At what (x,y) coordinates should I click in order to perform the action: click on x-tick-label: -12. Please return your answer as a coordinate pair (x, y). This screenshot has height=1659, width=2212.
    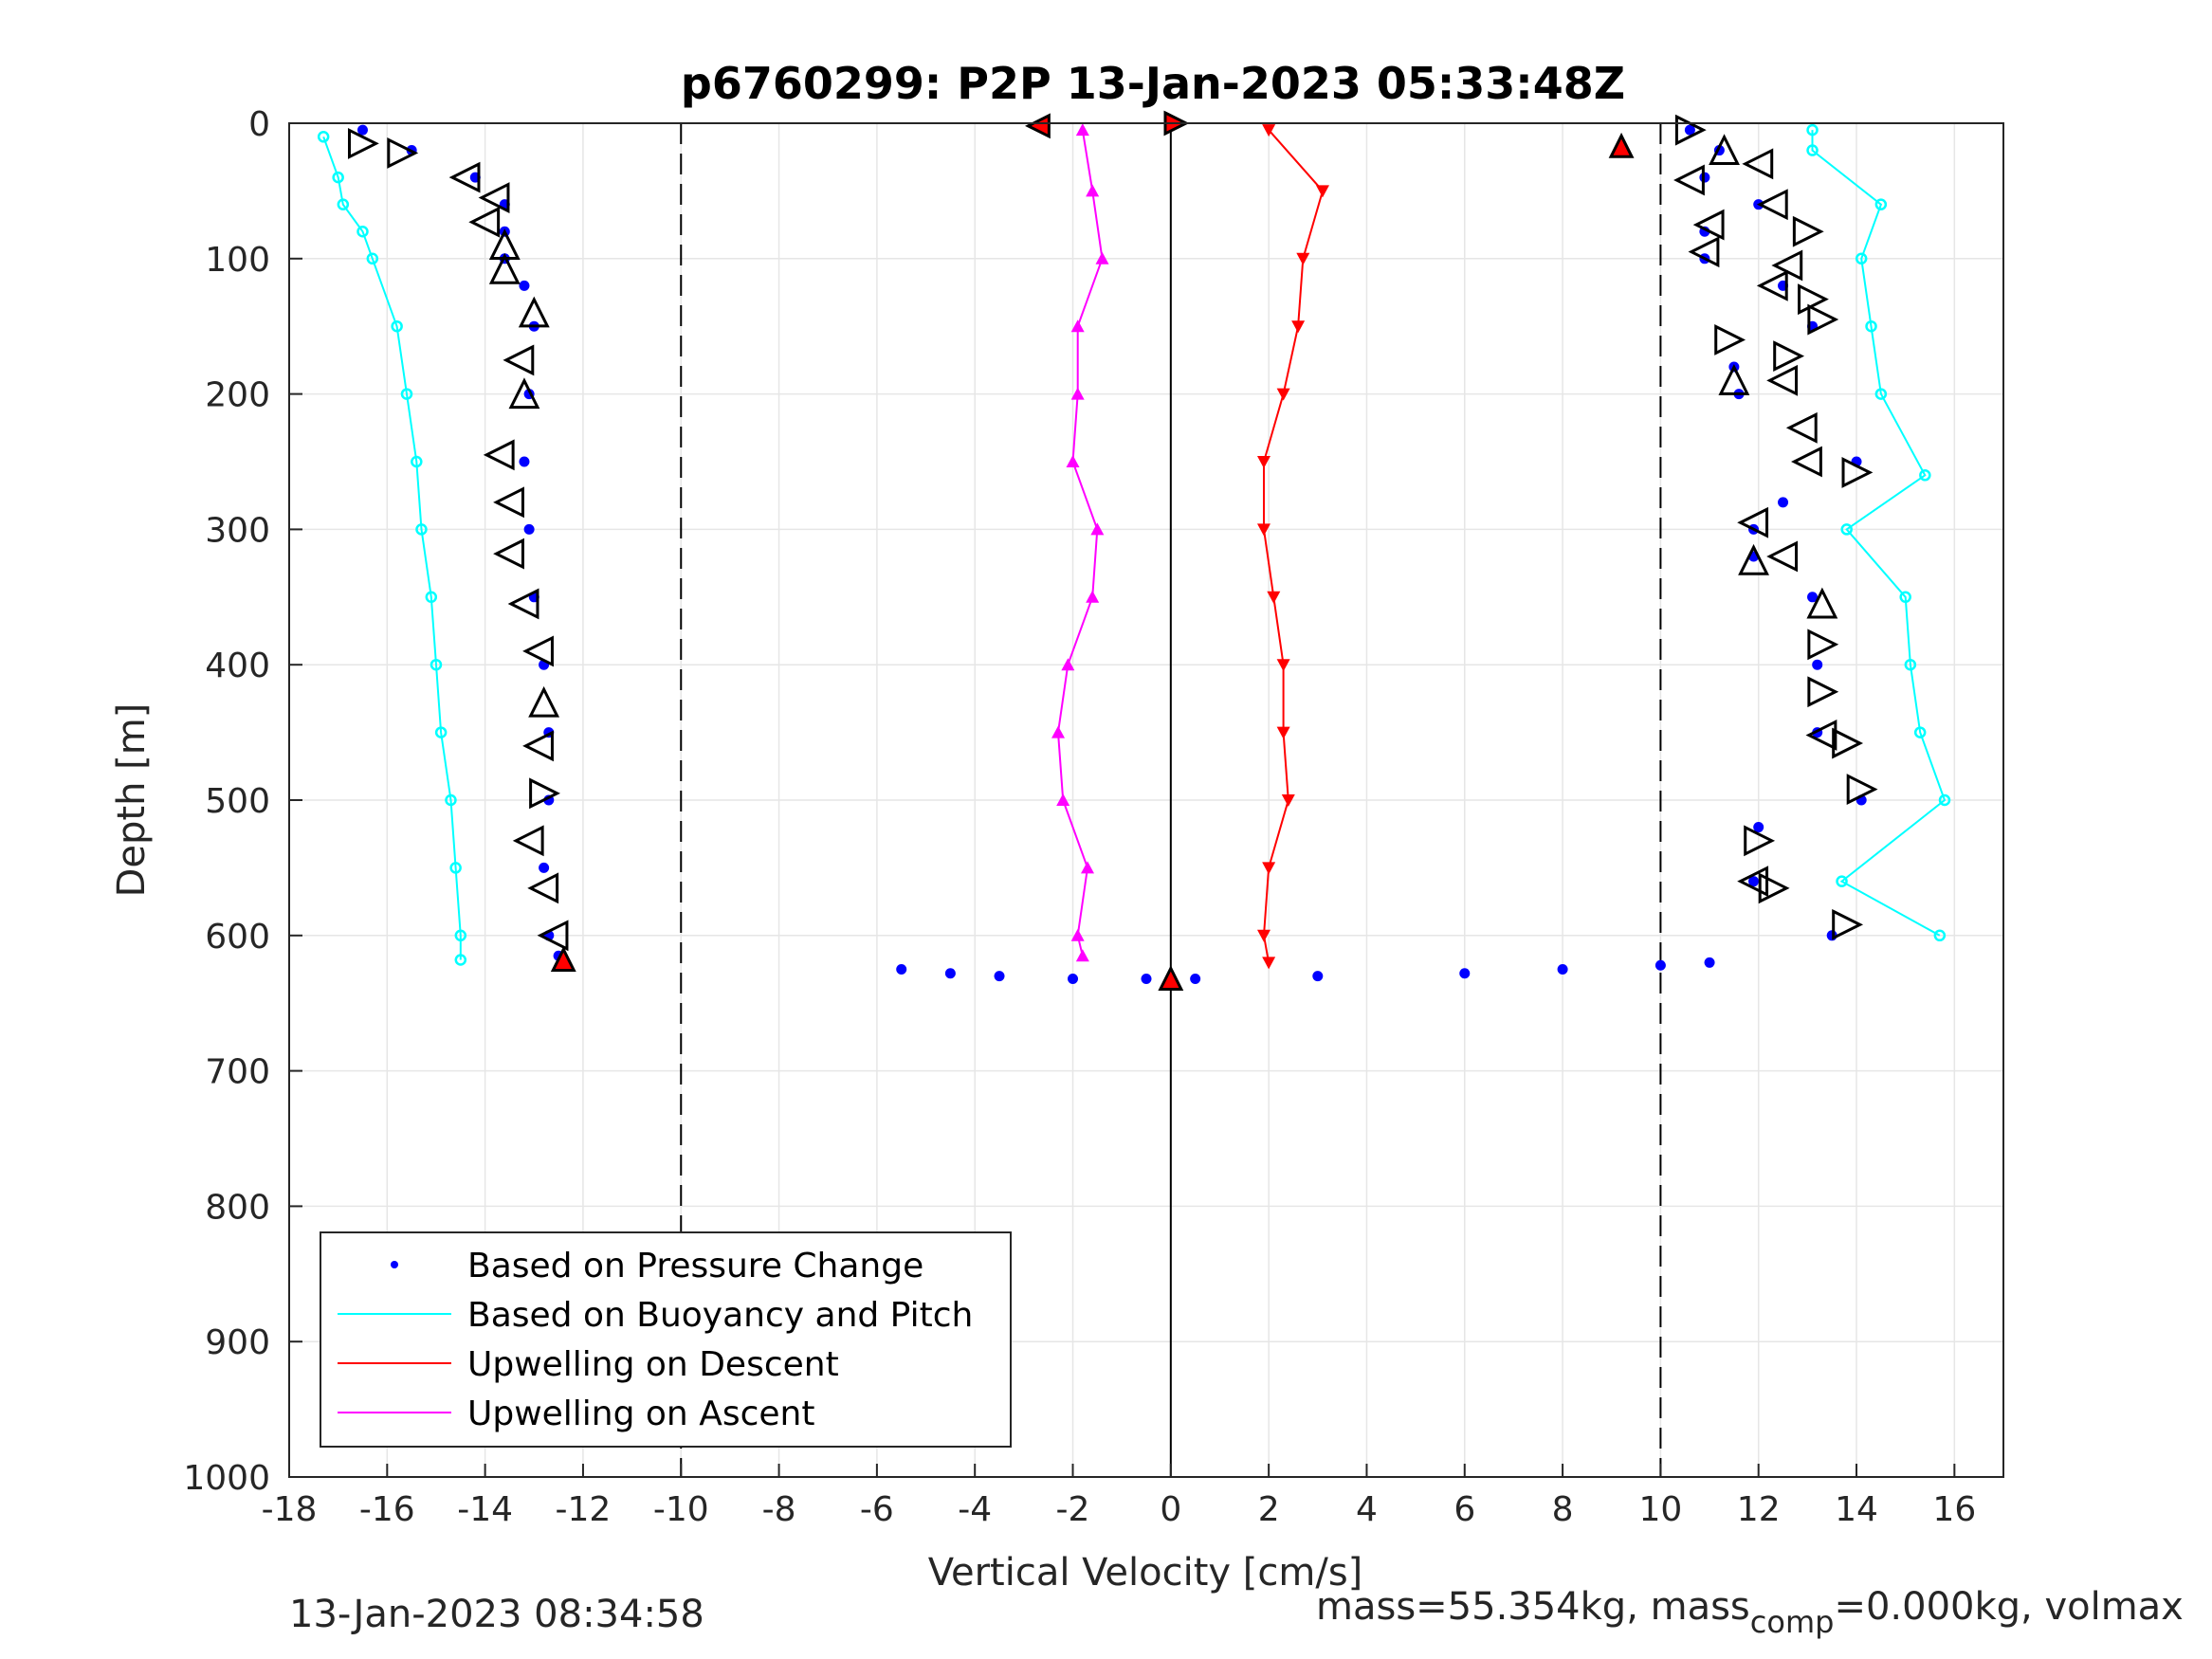
    Looking at the image, I should click on (584, 1509).